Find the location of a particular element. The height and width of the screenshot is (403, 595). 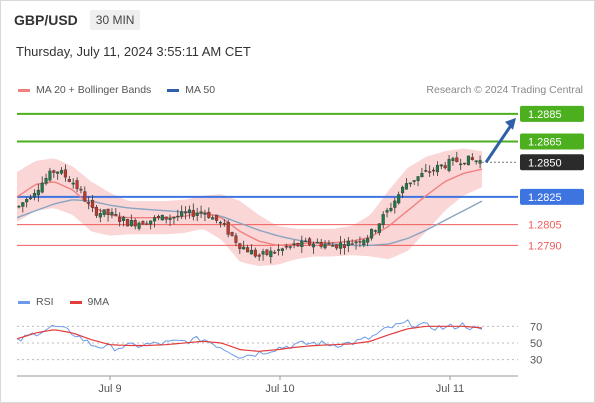

legend-ma20-label: MA 20 + Bollinger Bands is located at coordinates (94, 90).